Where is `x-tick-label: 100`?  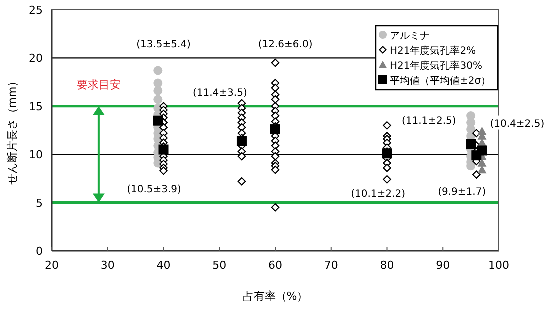
x-tick-label: 100 is located at coordinates (499, 265).